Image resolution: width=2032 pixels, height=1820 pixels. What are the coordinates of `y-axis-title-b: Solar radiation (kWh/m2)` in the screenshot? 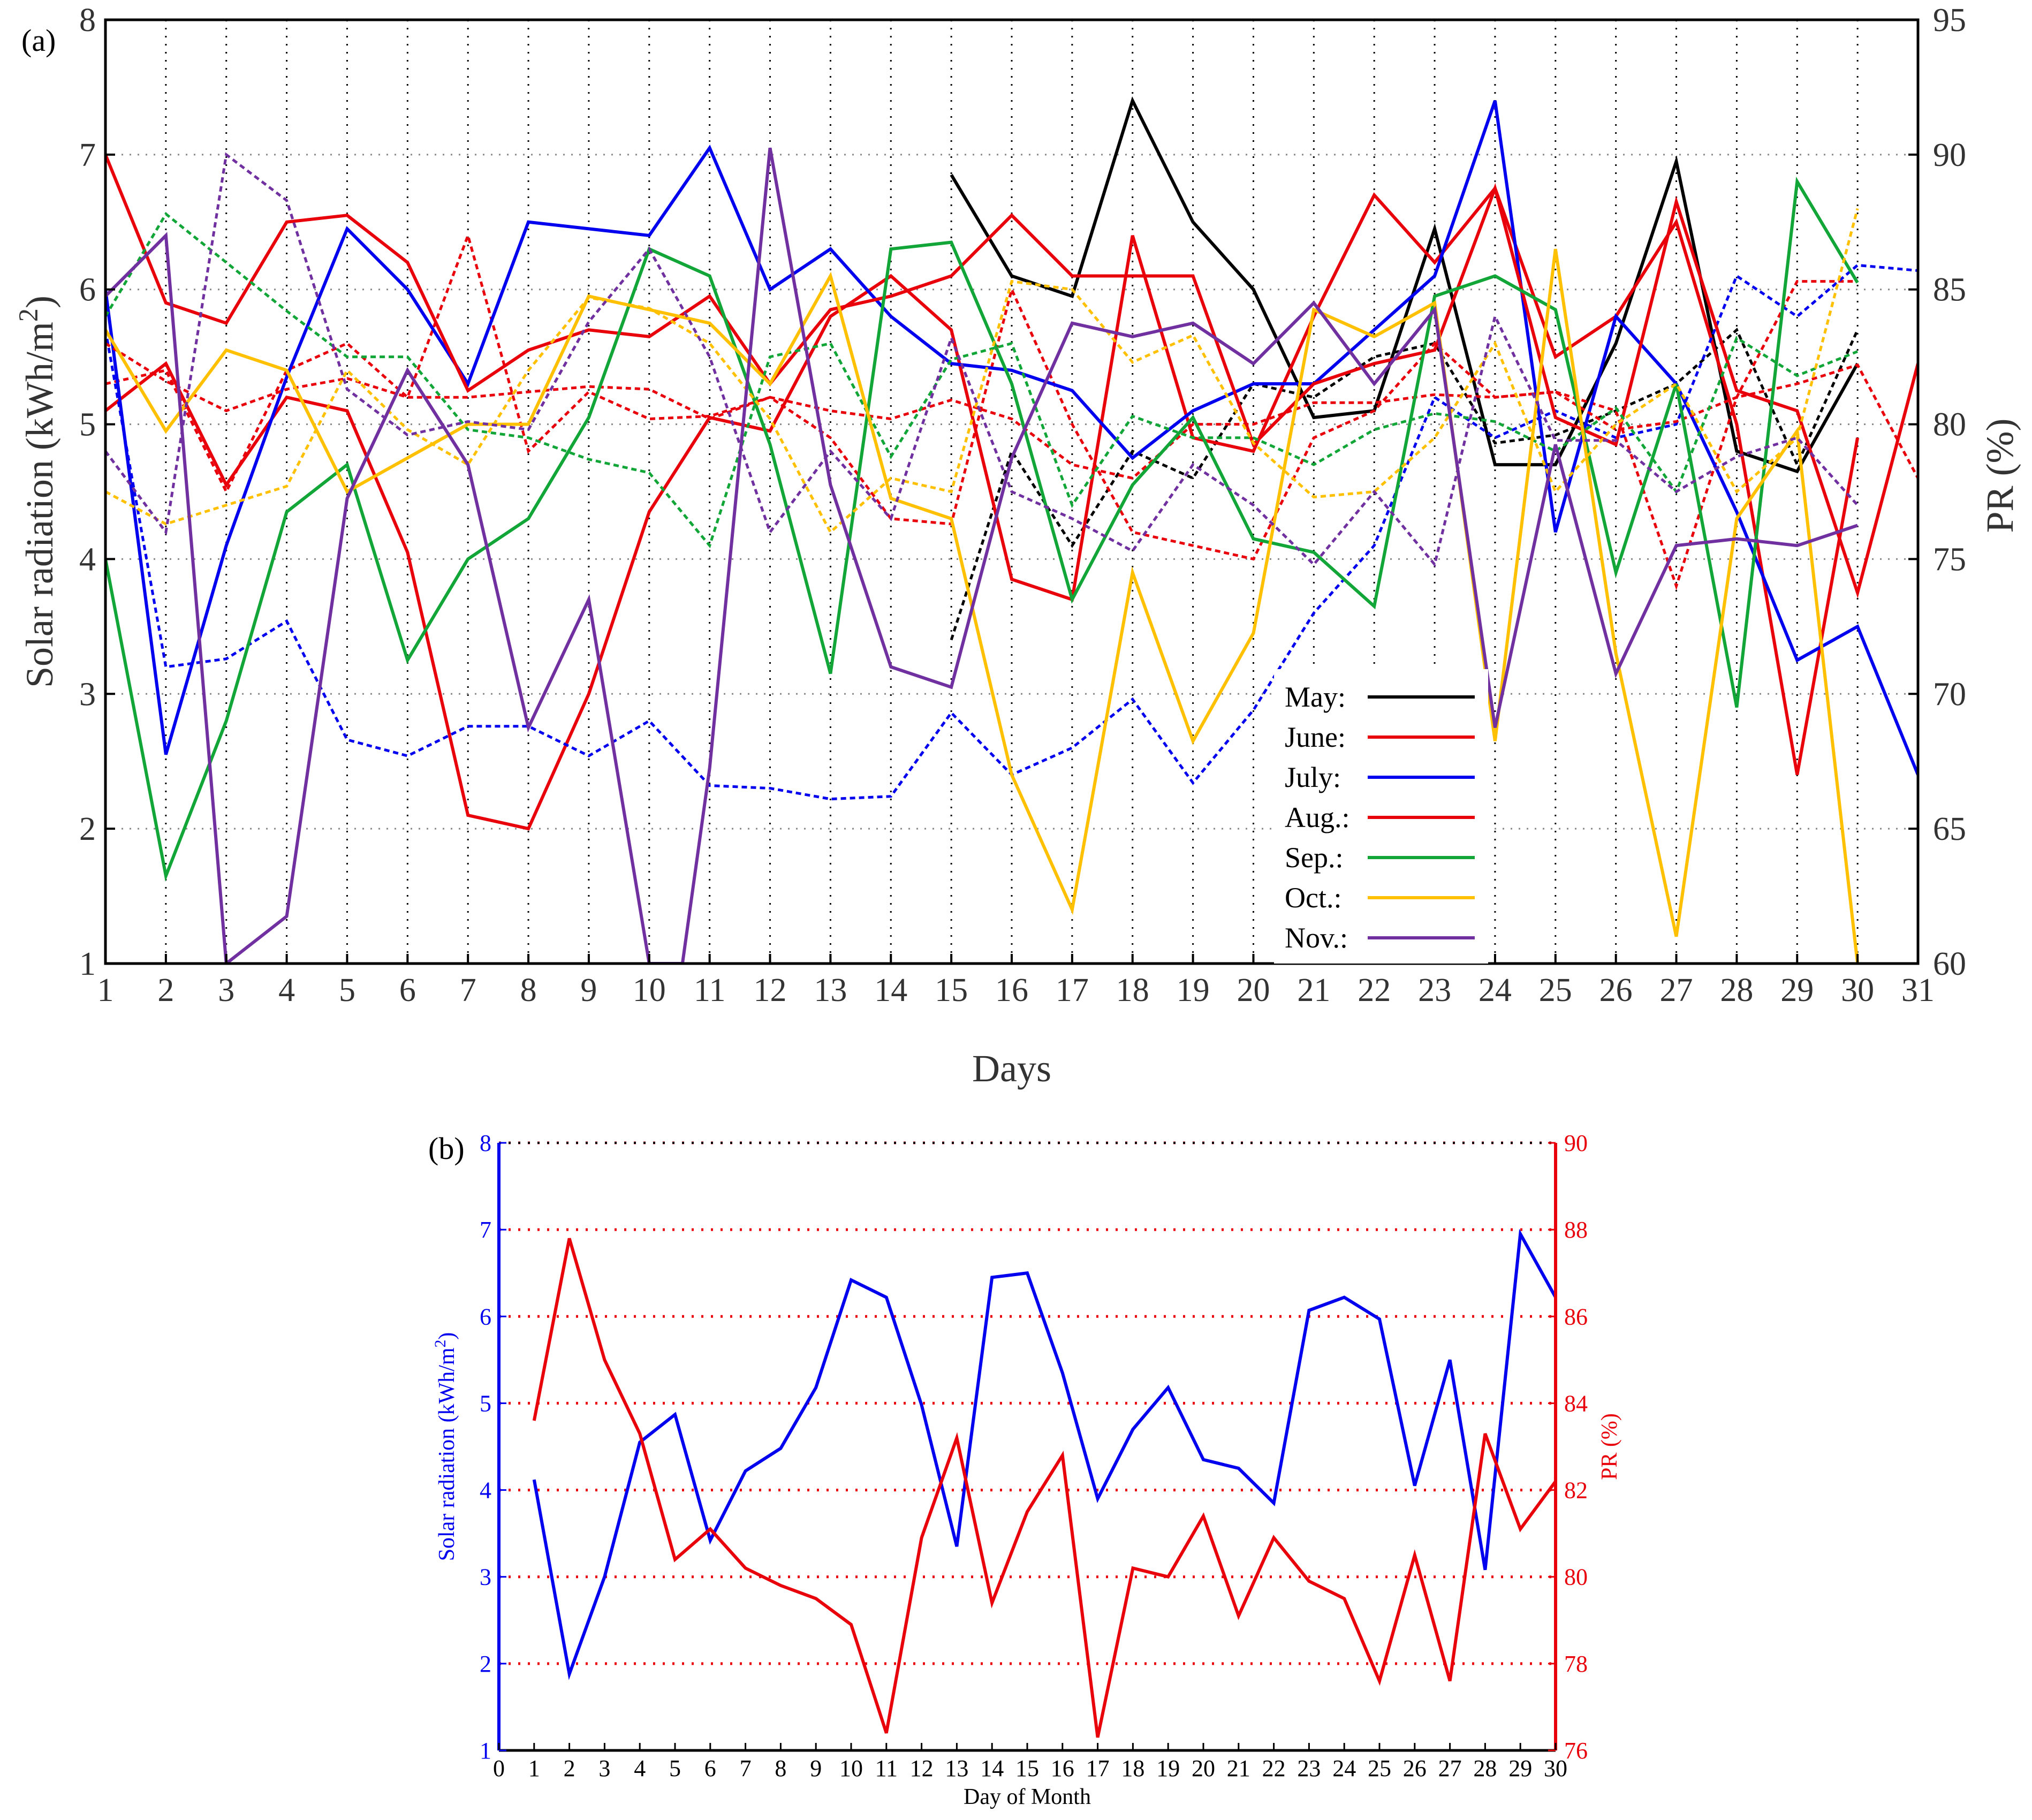 It's located at (445, 1446).